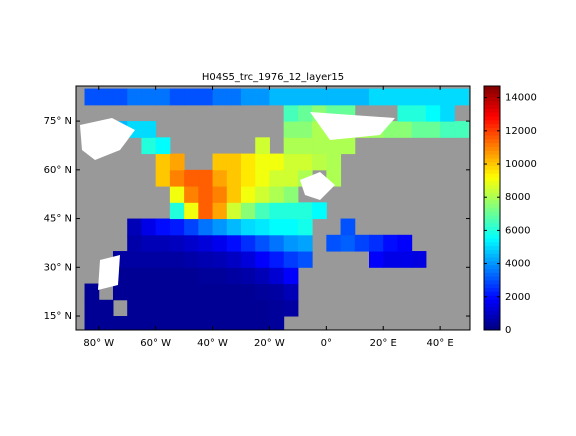  Describe the element at coordinates (58, 219) in the screenshot. I see `y-tick-label: 45° N` at that location.